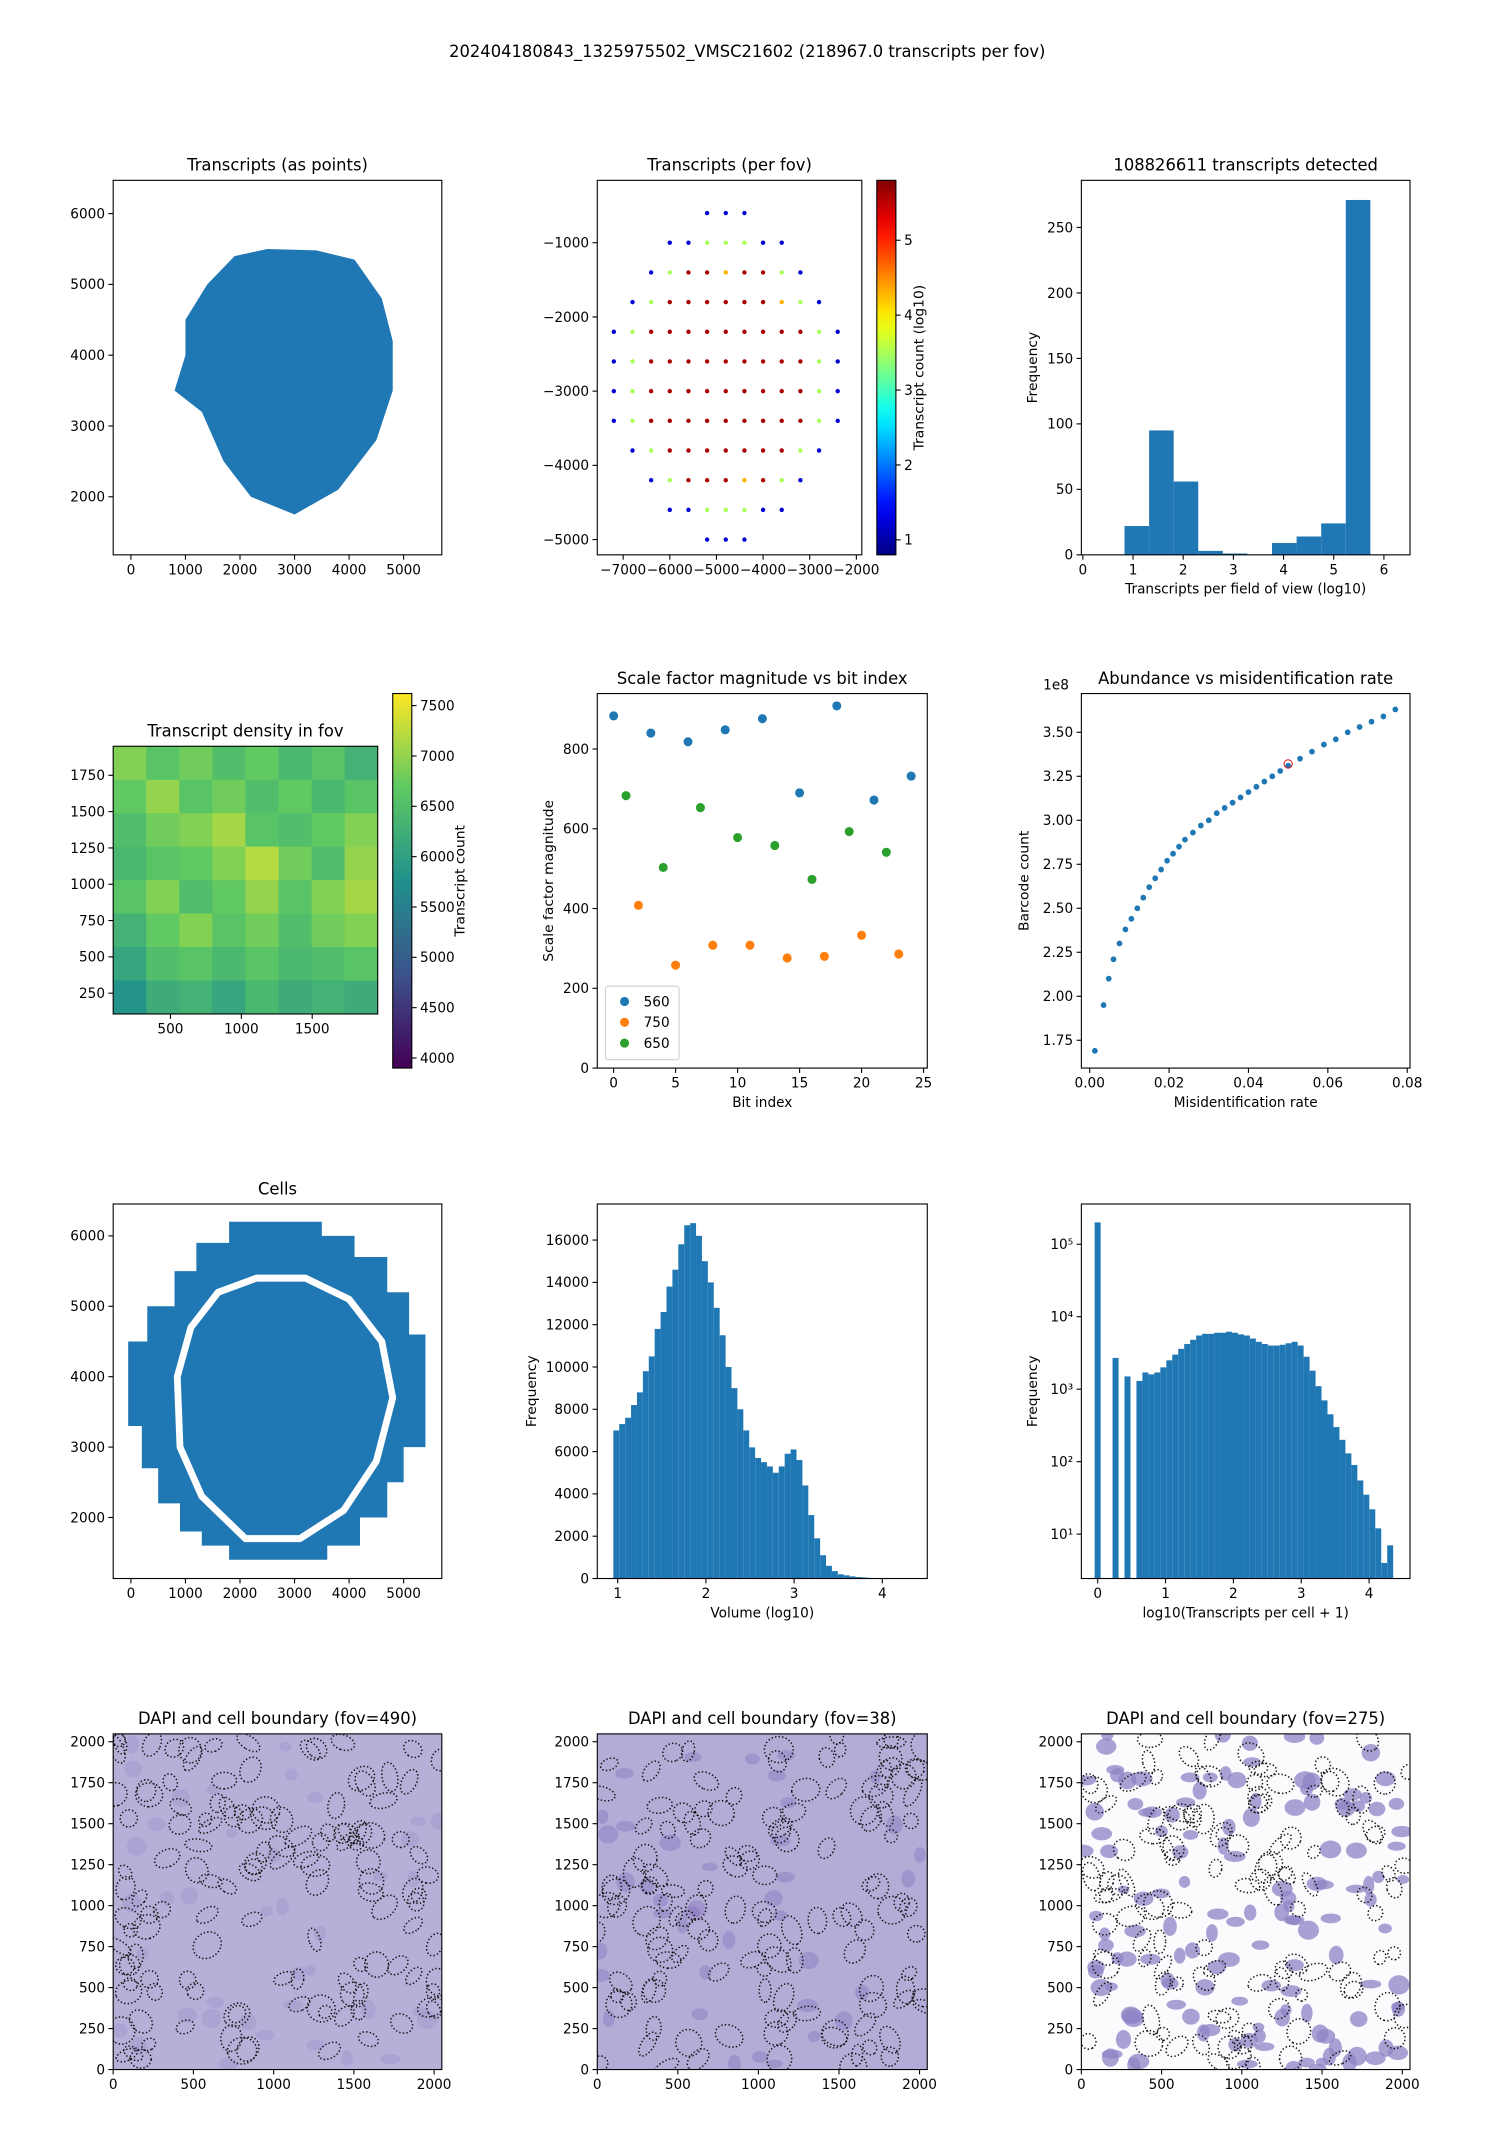 Image resolution: width=1500 pixels, height=2150 pixels. What do you see at coordinates (1301, 1594) in the screenshot?
I see `x-tick-label: 3` at bounding box center [1301, 1594].